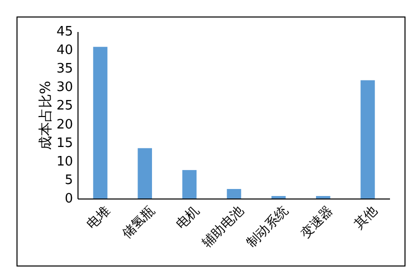 The image size is (419, 275). I want to click on x-tick-label: 变速器, so click(317, 222).